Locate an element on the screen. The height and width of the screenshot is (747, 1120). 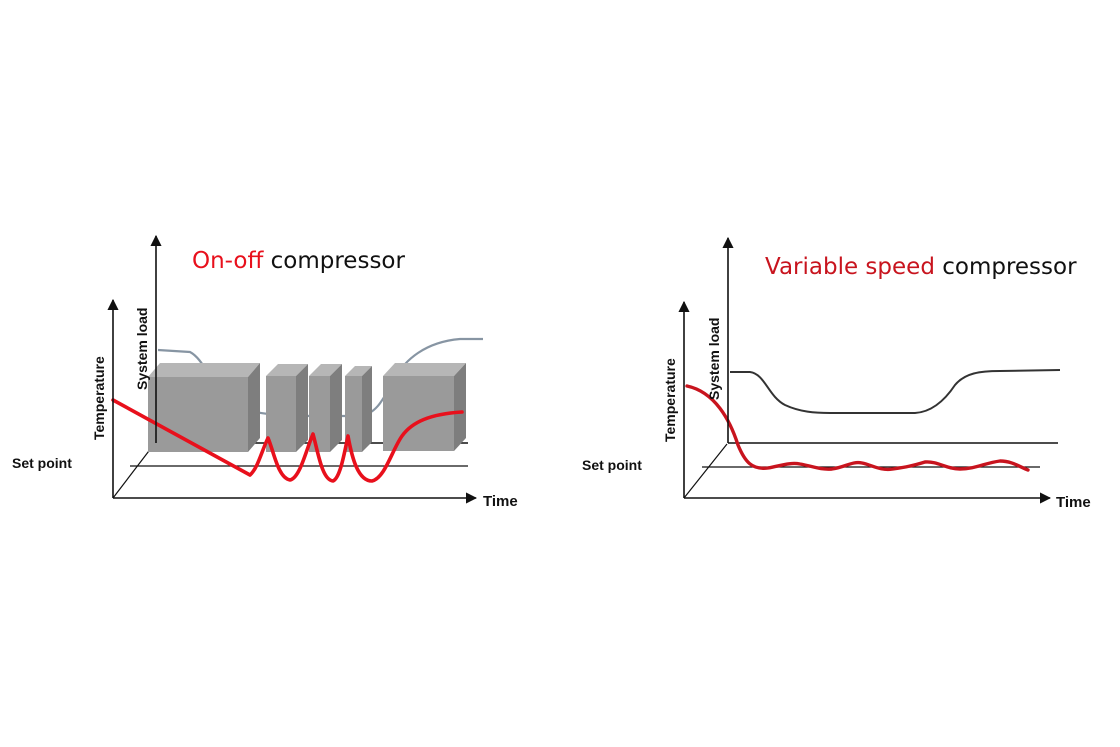
on-off-time-label: Time is located at coordinates (500, 501).